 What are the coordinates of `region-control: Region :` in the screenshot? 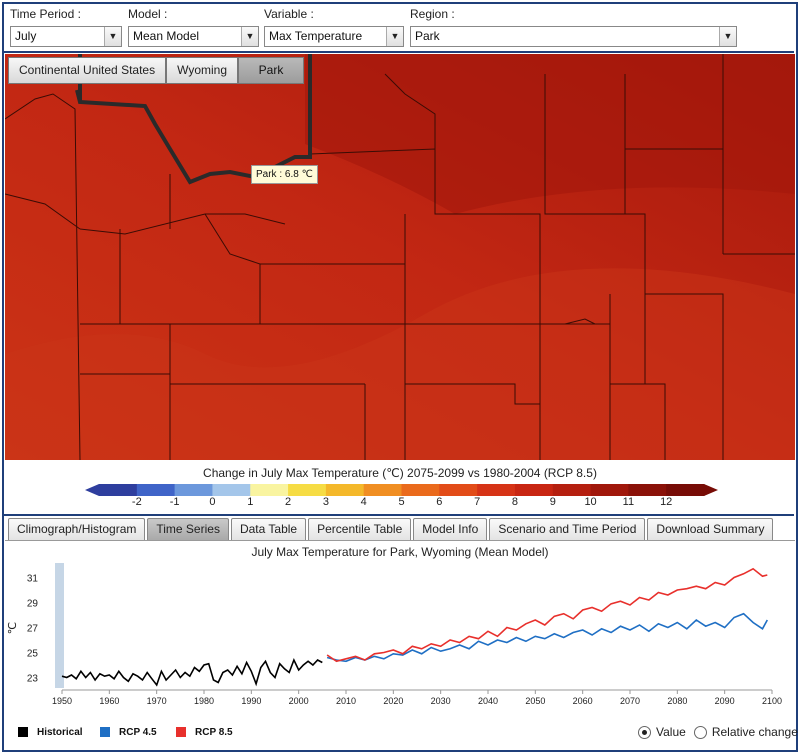 It's located at (432, 15).